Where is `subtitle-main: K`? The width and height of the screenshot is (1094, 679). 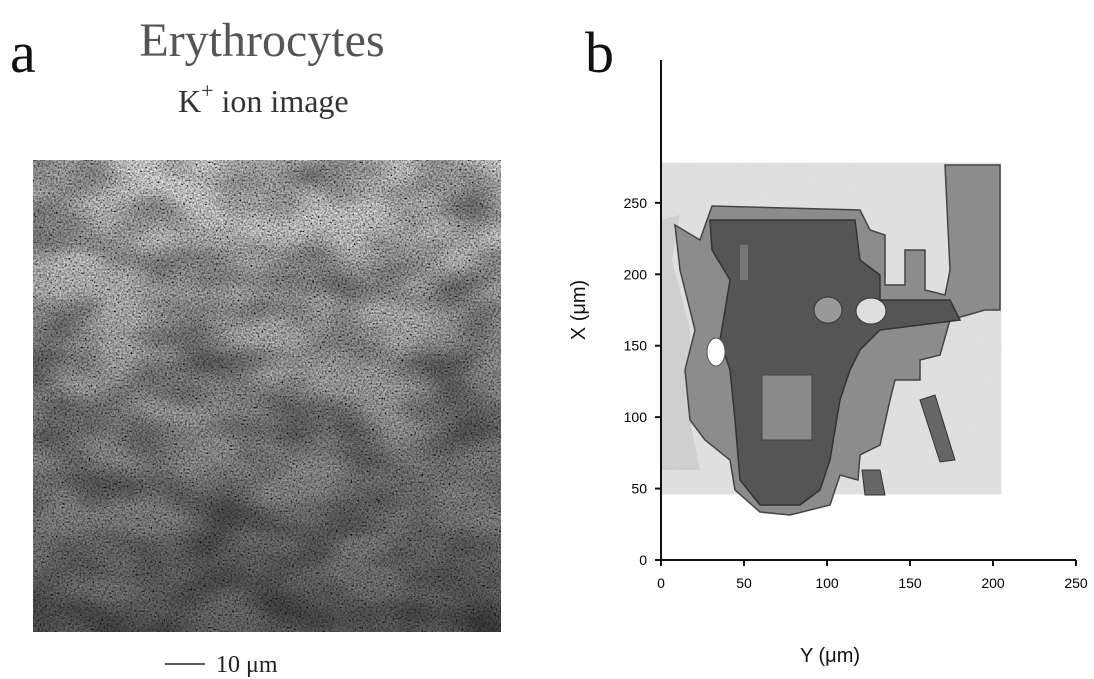 subtitle-main: K is located at coordinates (189, 101).